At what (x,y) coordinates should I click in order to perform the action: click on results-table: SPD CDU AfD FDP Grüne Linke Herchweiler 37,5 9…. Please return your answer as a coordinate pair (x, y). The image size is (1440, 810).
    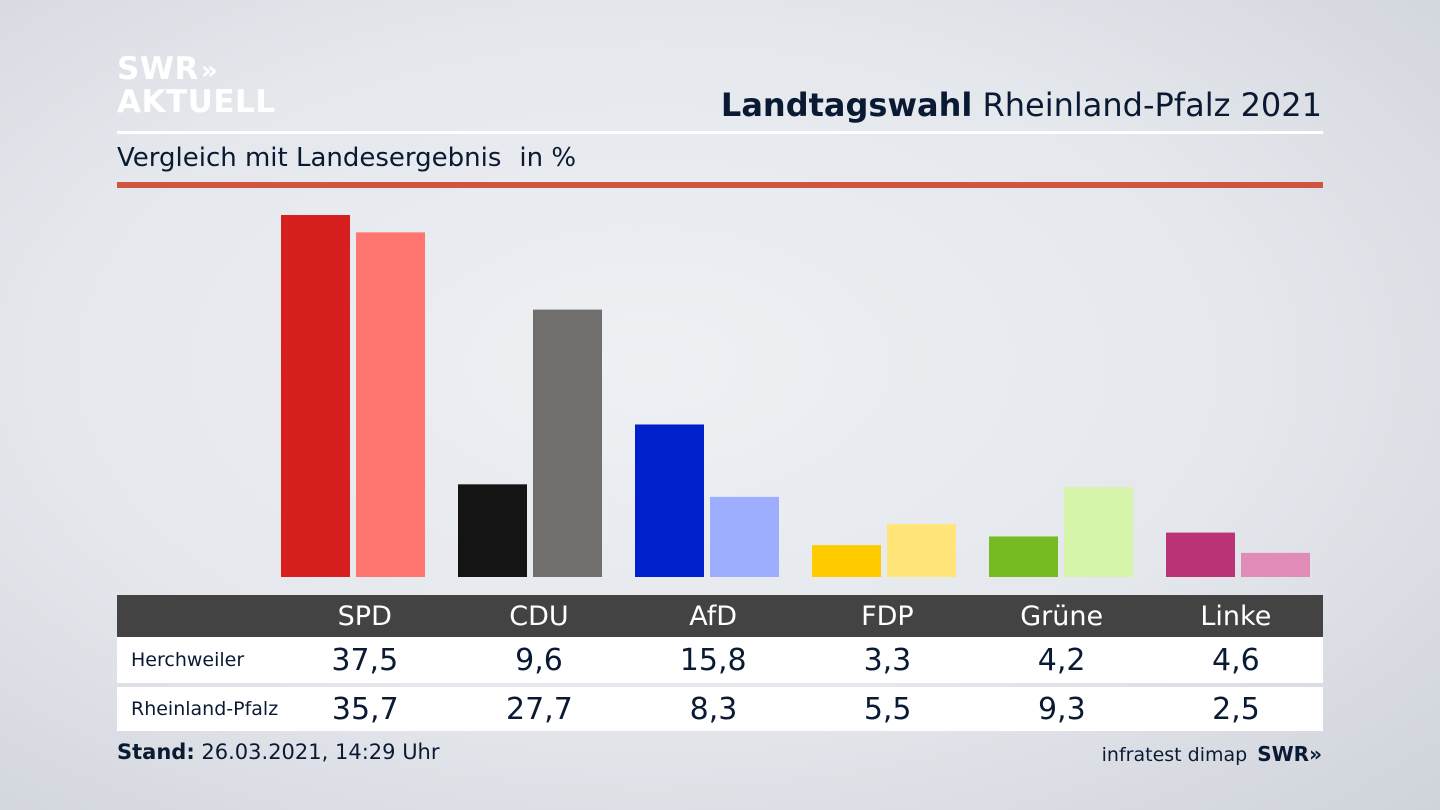
    Looking at the image, I should click on (720, 663).